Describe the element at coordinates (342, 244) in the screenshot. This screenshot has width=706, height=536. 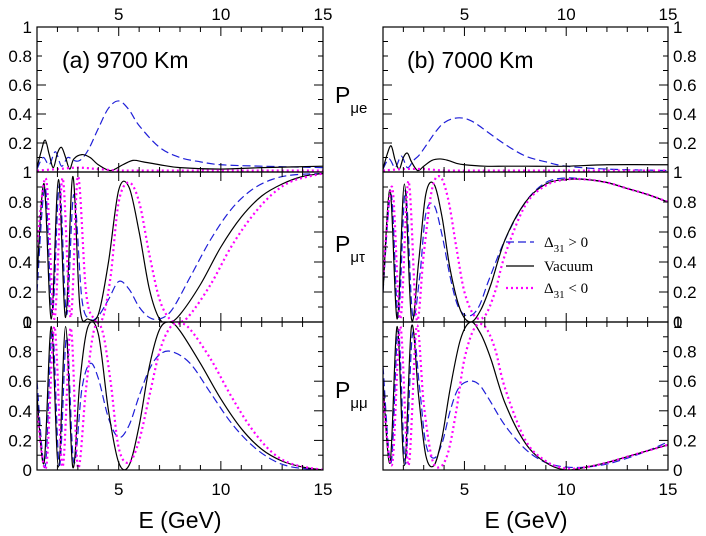
I see `row-label-p-mu-tau-main: P` at that location.